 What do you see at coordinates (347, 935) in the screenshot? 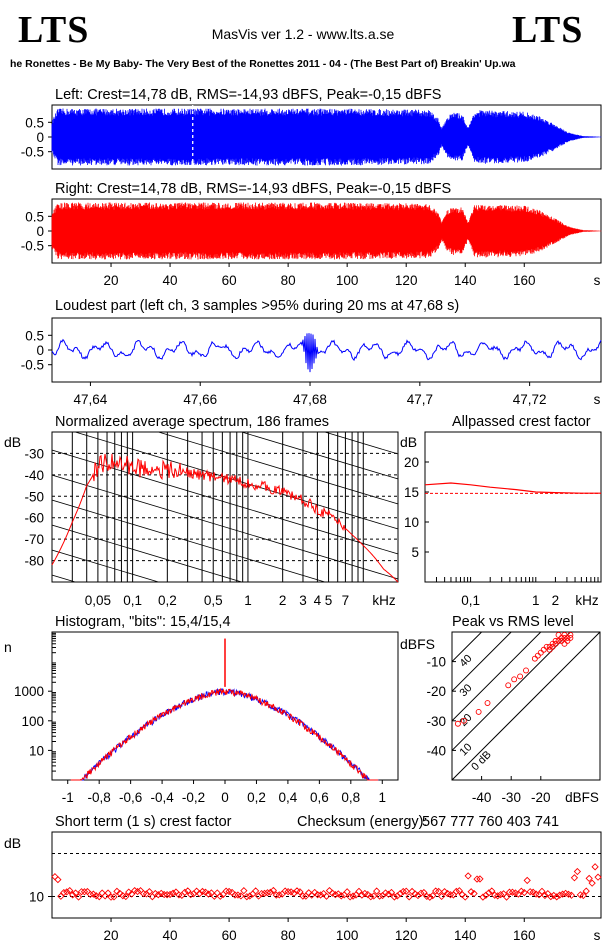
I see `shortcrest-xtick-label: 100` at bounding box center [347, 935].